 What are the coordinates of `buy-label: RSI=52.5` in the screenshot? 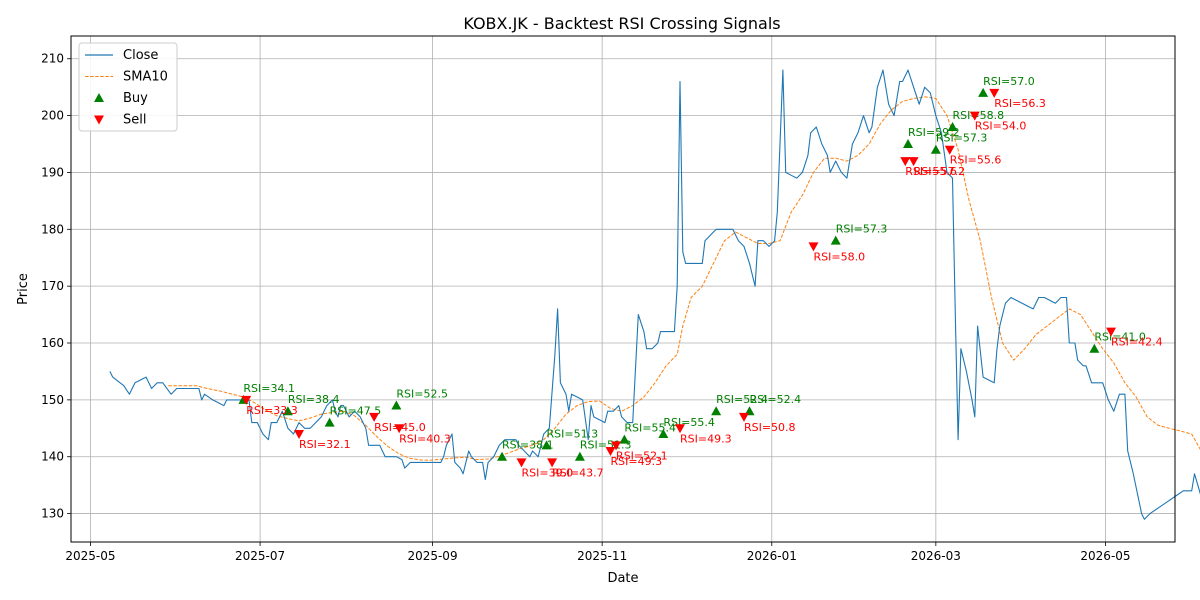 It's located at (422, 394).